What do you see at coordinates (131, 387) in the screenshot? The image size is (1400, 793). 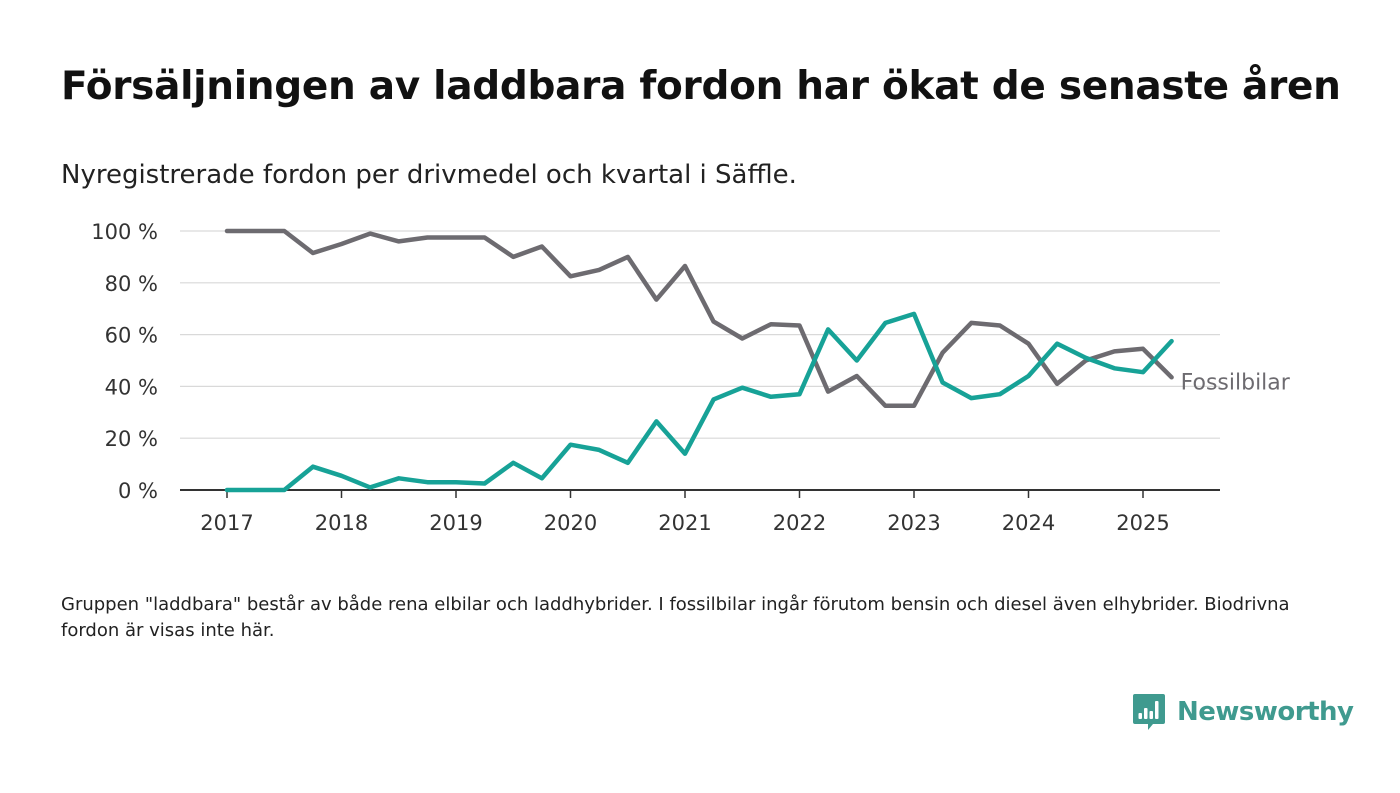 I see `y-tick-label: 40 %` at bounding box center [131, 387].